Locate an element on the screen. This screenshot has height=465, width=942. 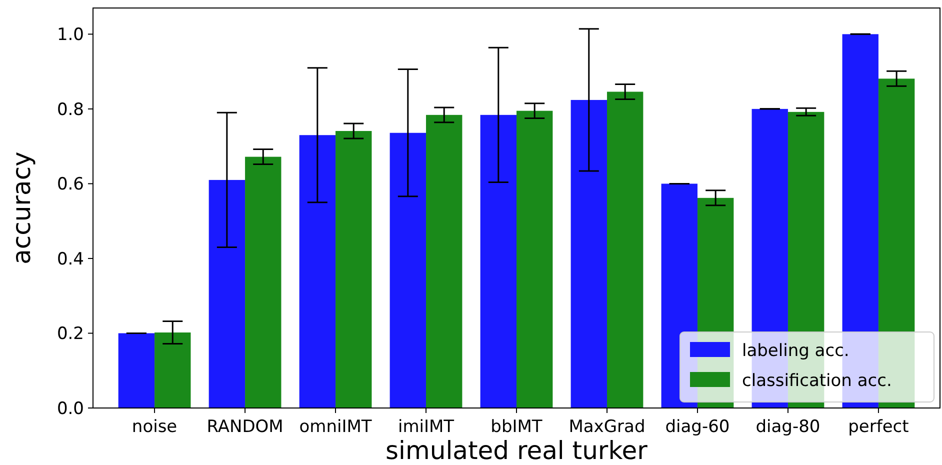
y-tick-label: 0.4 is located at coordinates (70, 259).